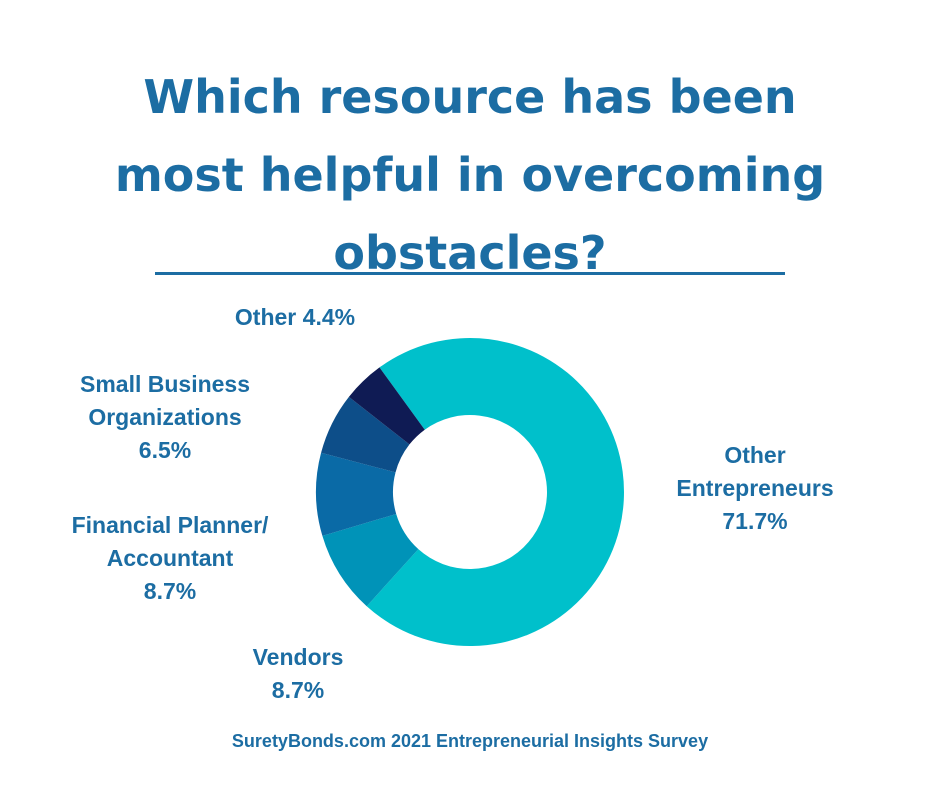 This screenshot has width=940, height=788. I want to click on slice-label-vendors: Vendors 8.7%, so click(298, 674).